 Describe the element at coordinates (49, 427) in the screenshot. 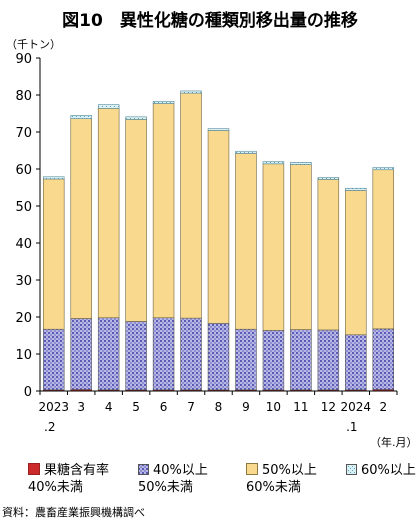

I see `x-tick-sublabel: .2` at that location.